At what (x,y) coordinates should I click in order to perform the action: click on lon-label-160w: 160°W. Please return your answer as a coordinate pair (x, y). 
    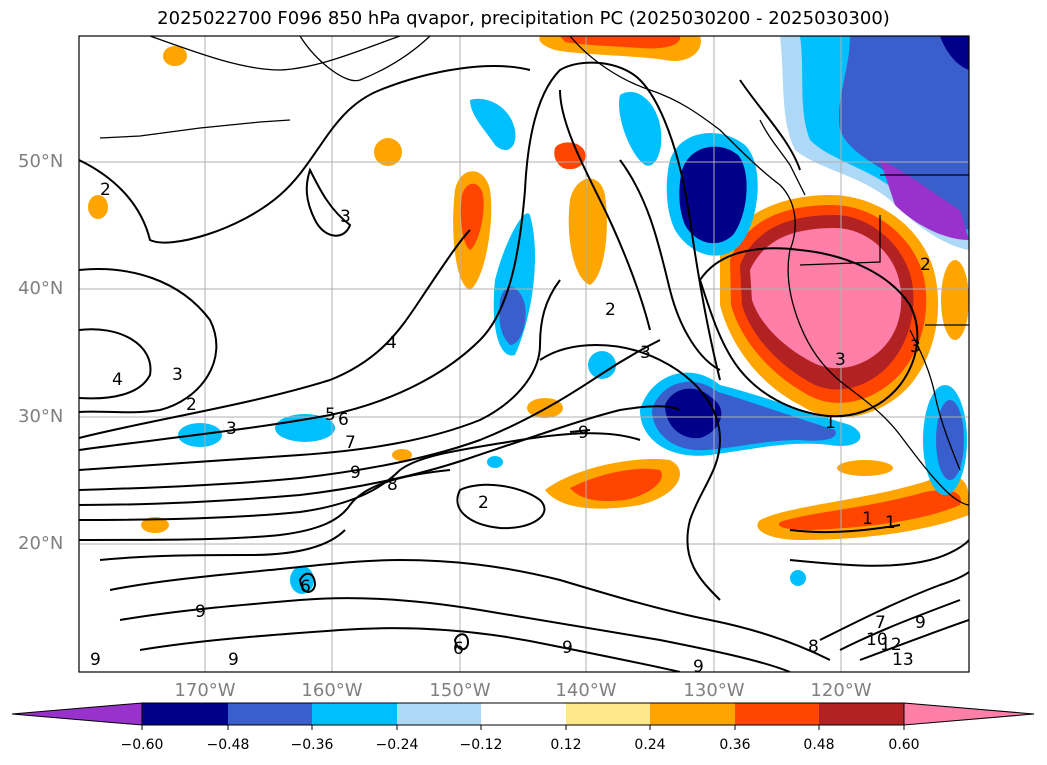
    Looking at the image, I should click on (332, 690).